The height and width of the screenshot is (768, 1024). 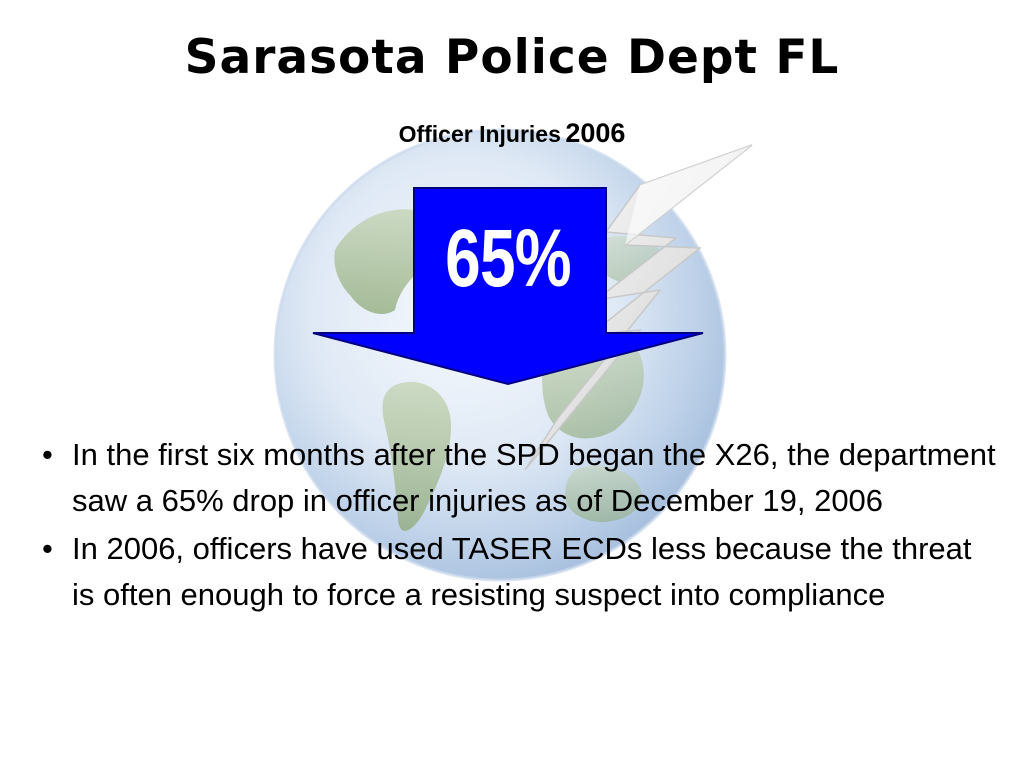 What do you see at coordinates (479, 134) in the screenshot?
I see `subtitle-label: Officer Injuries` at bounding box center [479, 134].